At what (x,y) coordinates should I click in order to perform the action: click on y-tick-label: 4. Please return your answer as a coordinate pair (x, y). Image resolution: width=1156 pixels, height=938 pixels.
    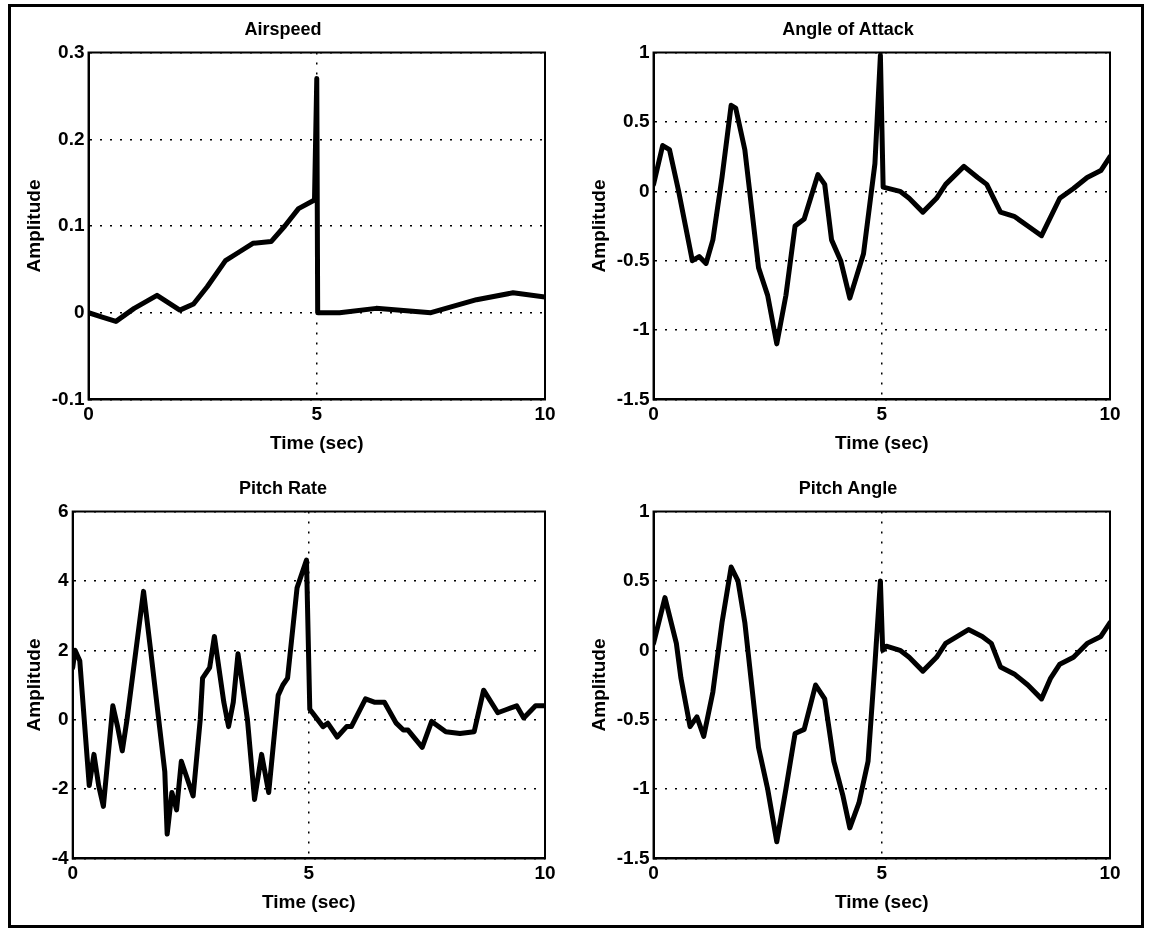
    Looking at the image, I should click on (64, 580).